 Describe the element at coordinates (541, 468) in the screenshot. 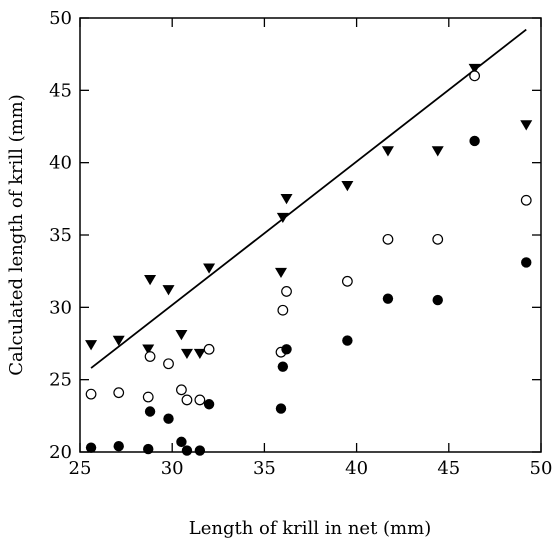

I see `x-tick-label: 50` at that location.